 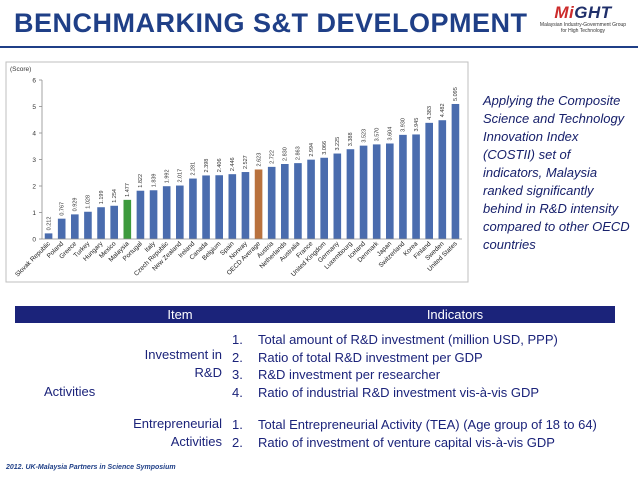 I want to click on data-label: 2.281, so click(x=194, y=169).